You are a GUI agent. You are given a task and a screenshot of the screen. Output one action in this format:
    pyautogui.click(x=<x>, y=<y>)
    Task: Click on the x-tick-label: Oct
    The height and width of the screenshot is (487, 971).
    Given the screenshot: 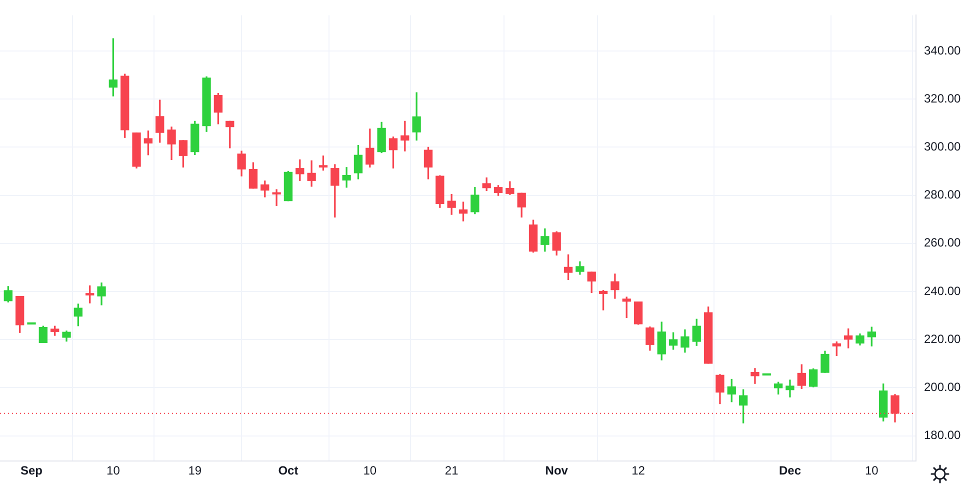 What is the action you would take?
    pyautogui.click(x=288, y=471)
    